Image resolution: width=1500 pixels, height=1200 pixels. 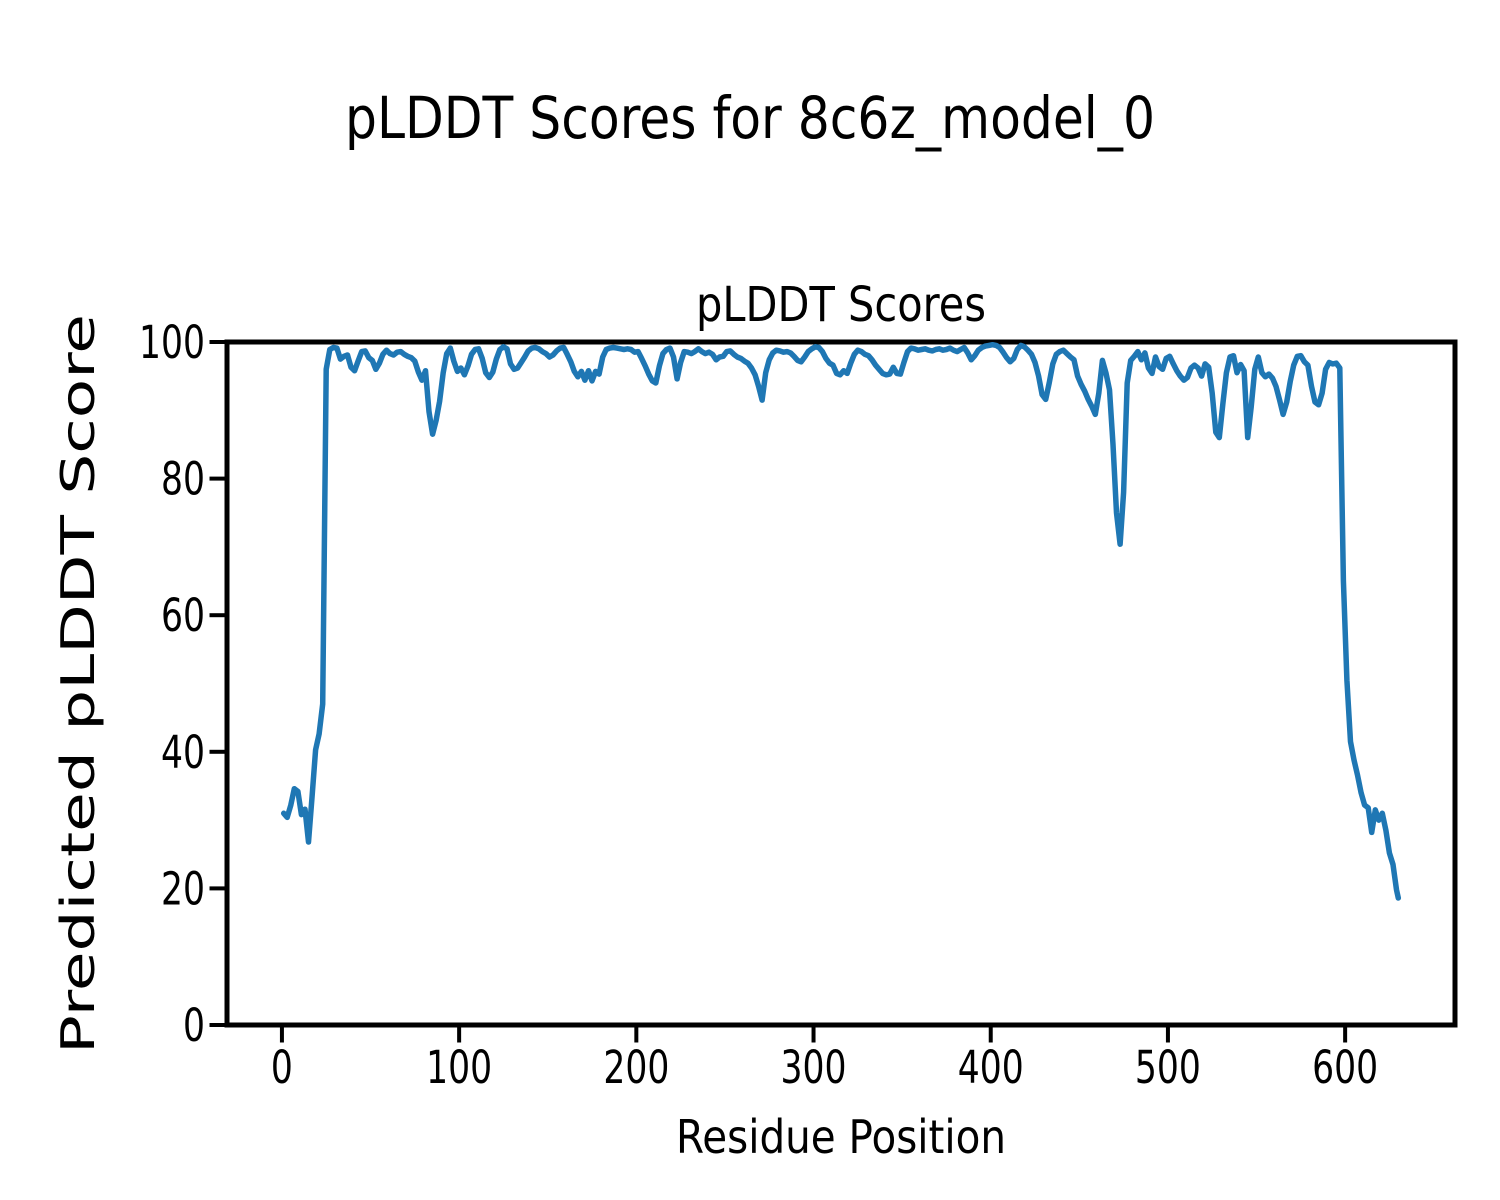 What do you see at coordinates (750, 118) in the screenshot?
I see `figure-title: pLDDT Scores for 8c6z_model_0` at bounding box center [750, 118].